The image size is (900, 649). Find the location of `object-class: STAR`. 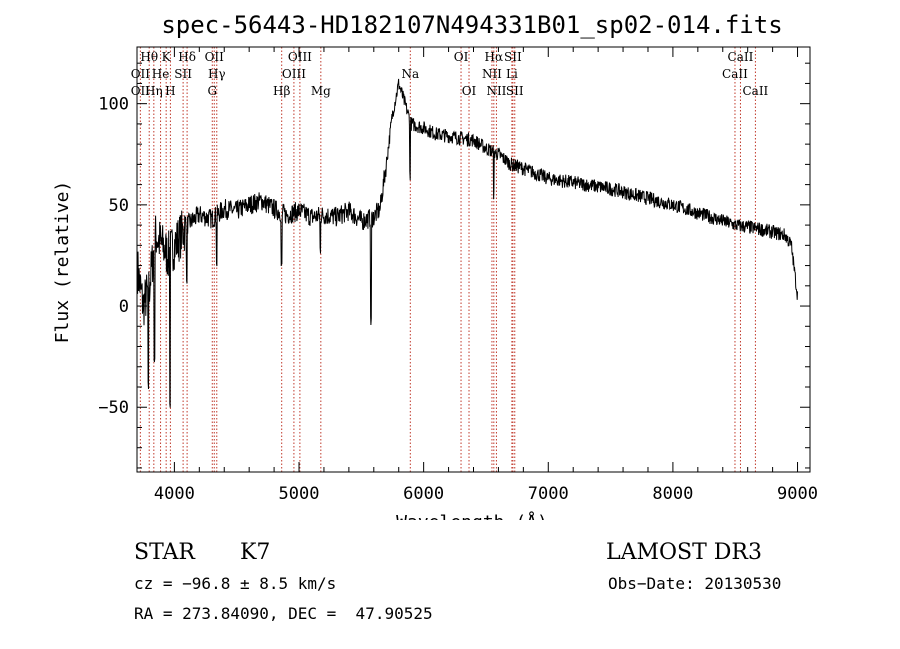

object-class: STAR is located at coordinates (164, 552).